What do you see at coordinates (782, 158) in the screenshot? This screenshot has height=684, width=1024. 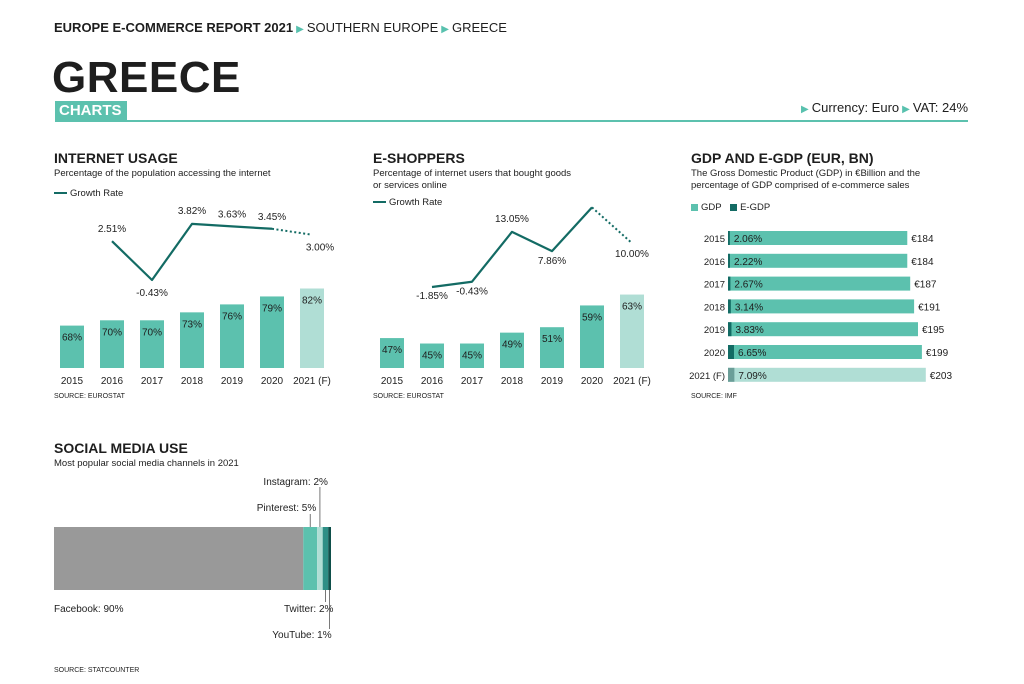 I see `gdp-title: GDP AND E-GDP (EUR, BN)` at bounding box center [782, 158].